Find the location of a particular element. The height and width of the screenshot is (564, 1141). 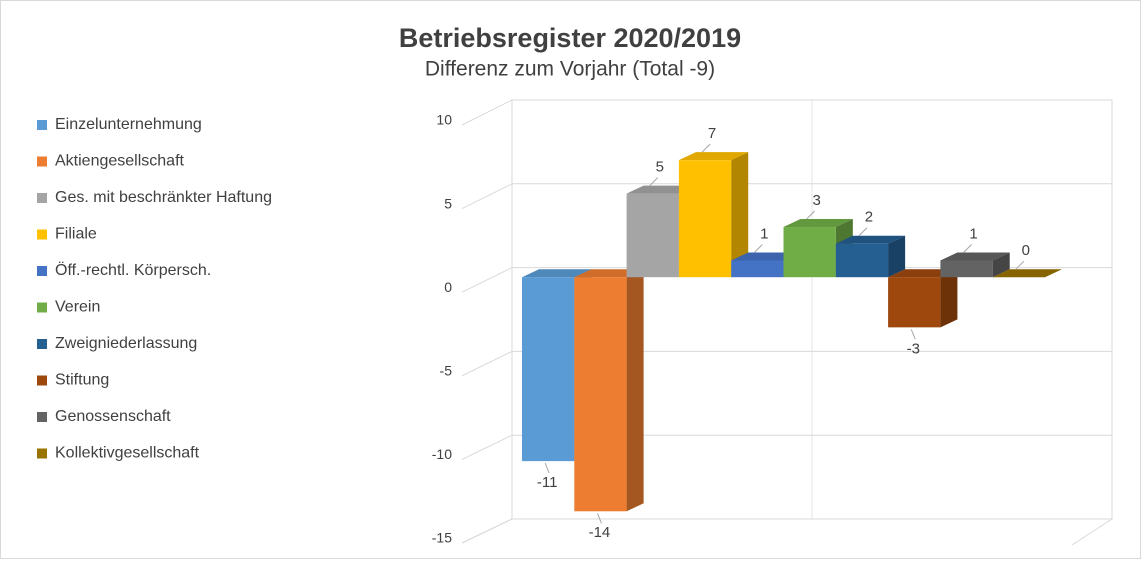

legend-label: Kollektivgesellschaft is located at coordinates (127, 453).